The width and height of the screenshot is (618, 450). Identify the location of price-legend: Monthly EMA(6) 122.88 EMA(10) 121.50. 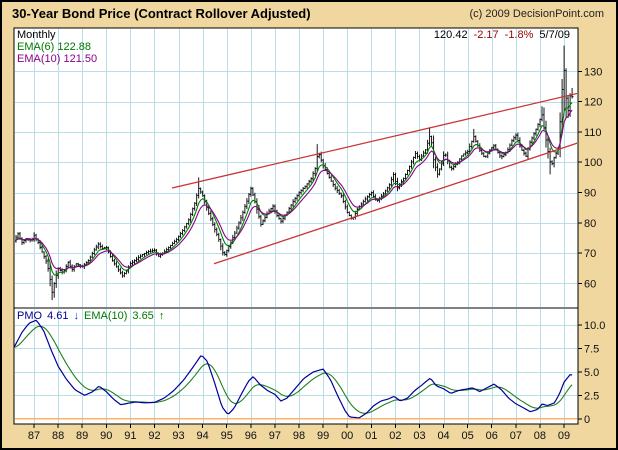
(57, 47).